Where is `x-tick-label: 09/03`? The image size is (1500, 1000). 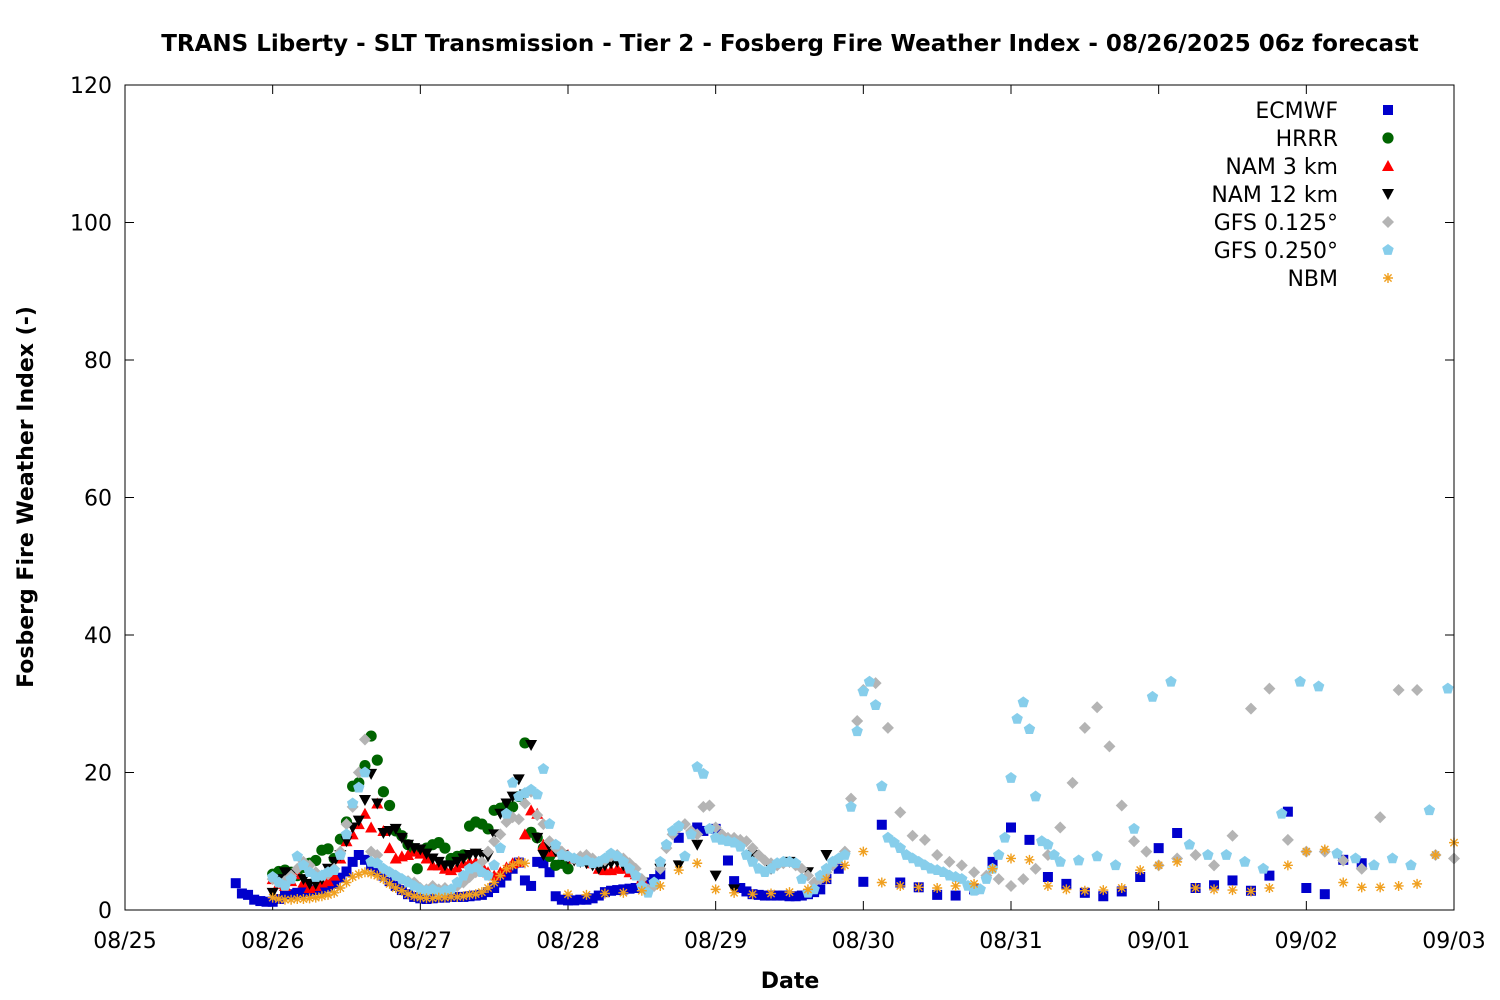 x-tick-label: 09/03 is located at coordinates (1453, 941).